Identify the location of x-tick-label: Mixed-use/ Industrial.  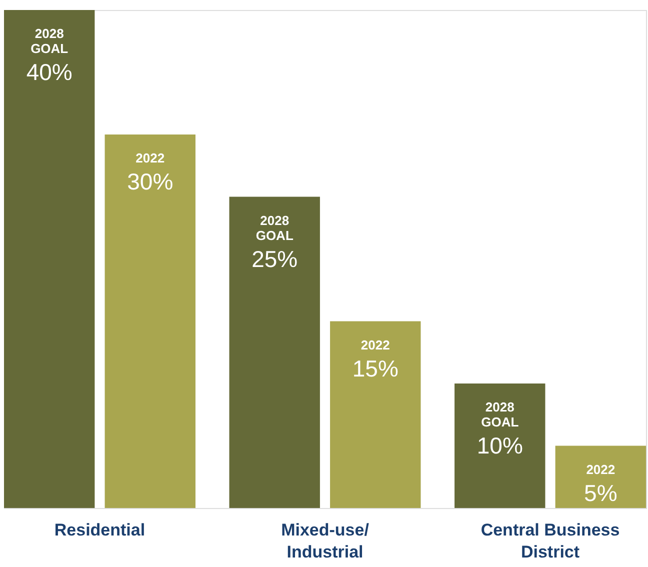
(325, 541).